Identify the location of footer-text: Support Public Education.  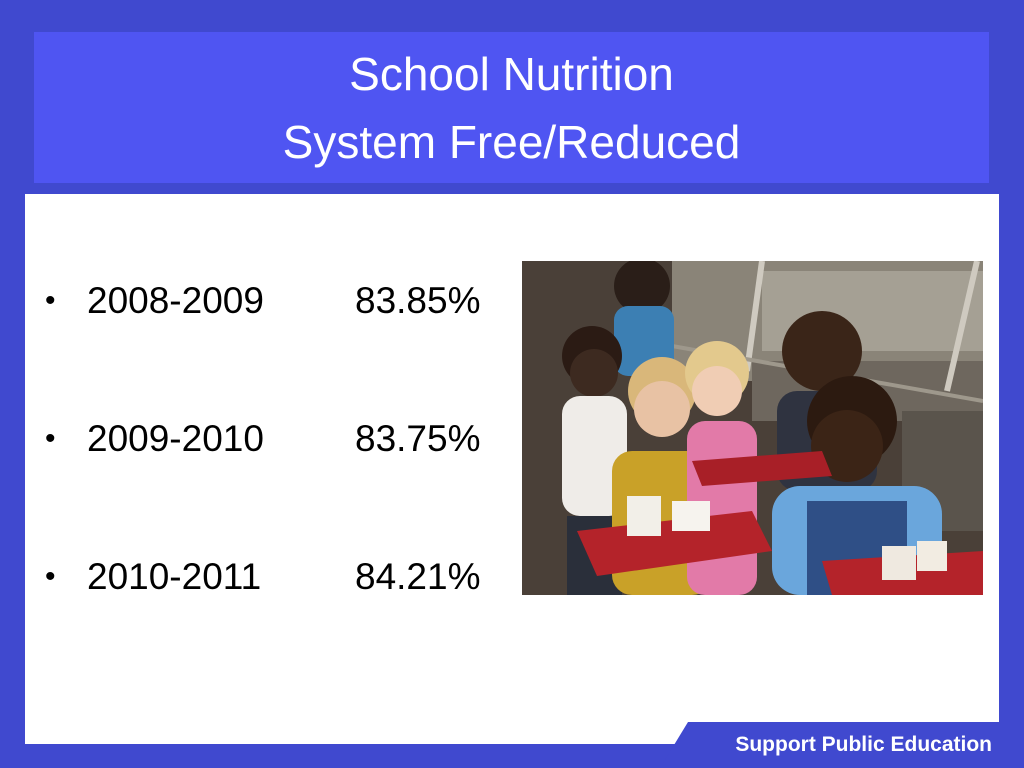
(863, 744).